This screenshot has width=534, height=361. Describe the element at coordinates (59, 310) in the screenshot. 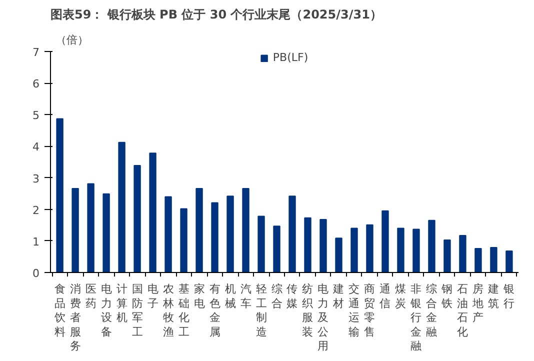

I see `x-tick-label: 食品饮料` at that location.